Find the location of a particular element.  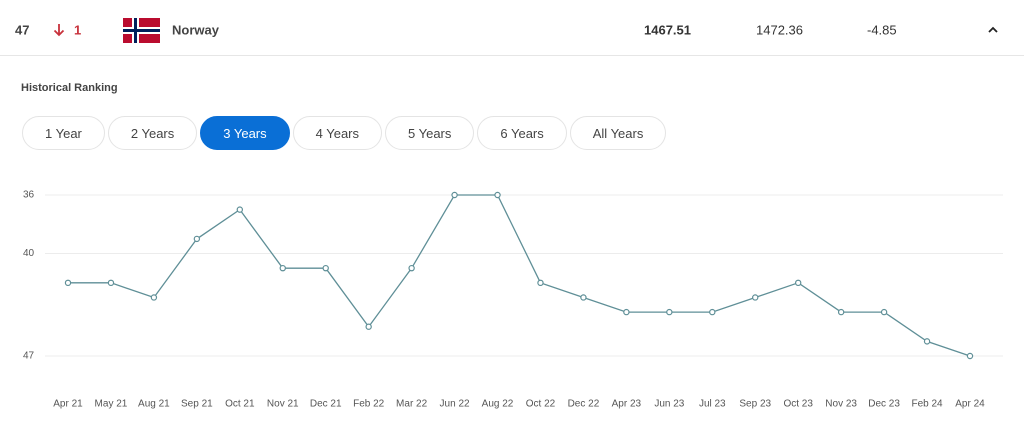

x-tick-label: Dec 22 is located at coordinates (584, 404).